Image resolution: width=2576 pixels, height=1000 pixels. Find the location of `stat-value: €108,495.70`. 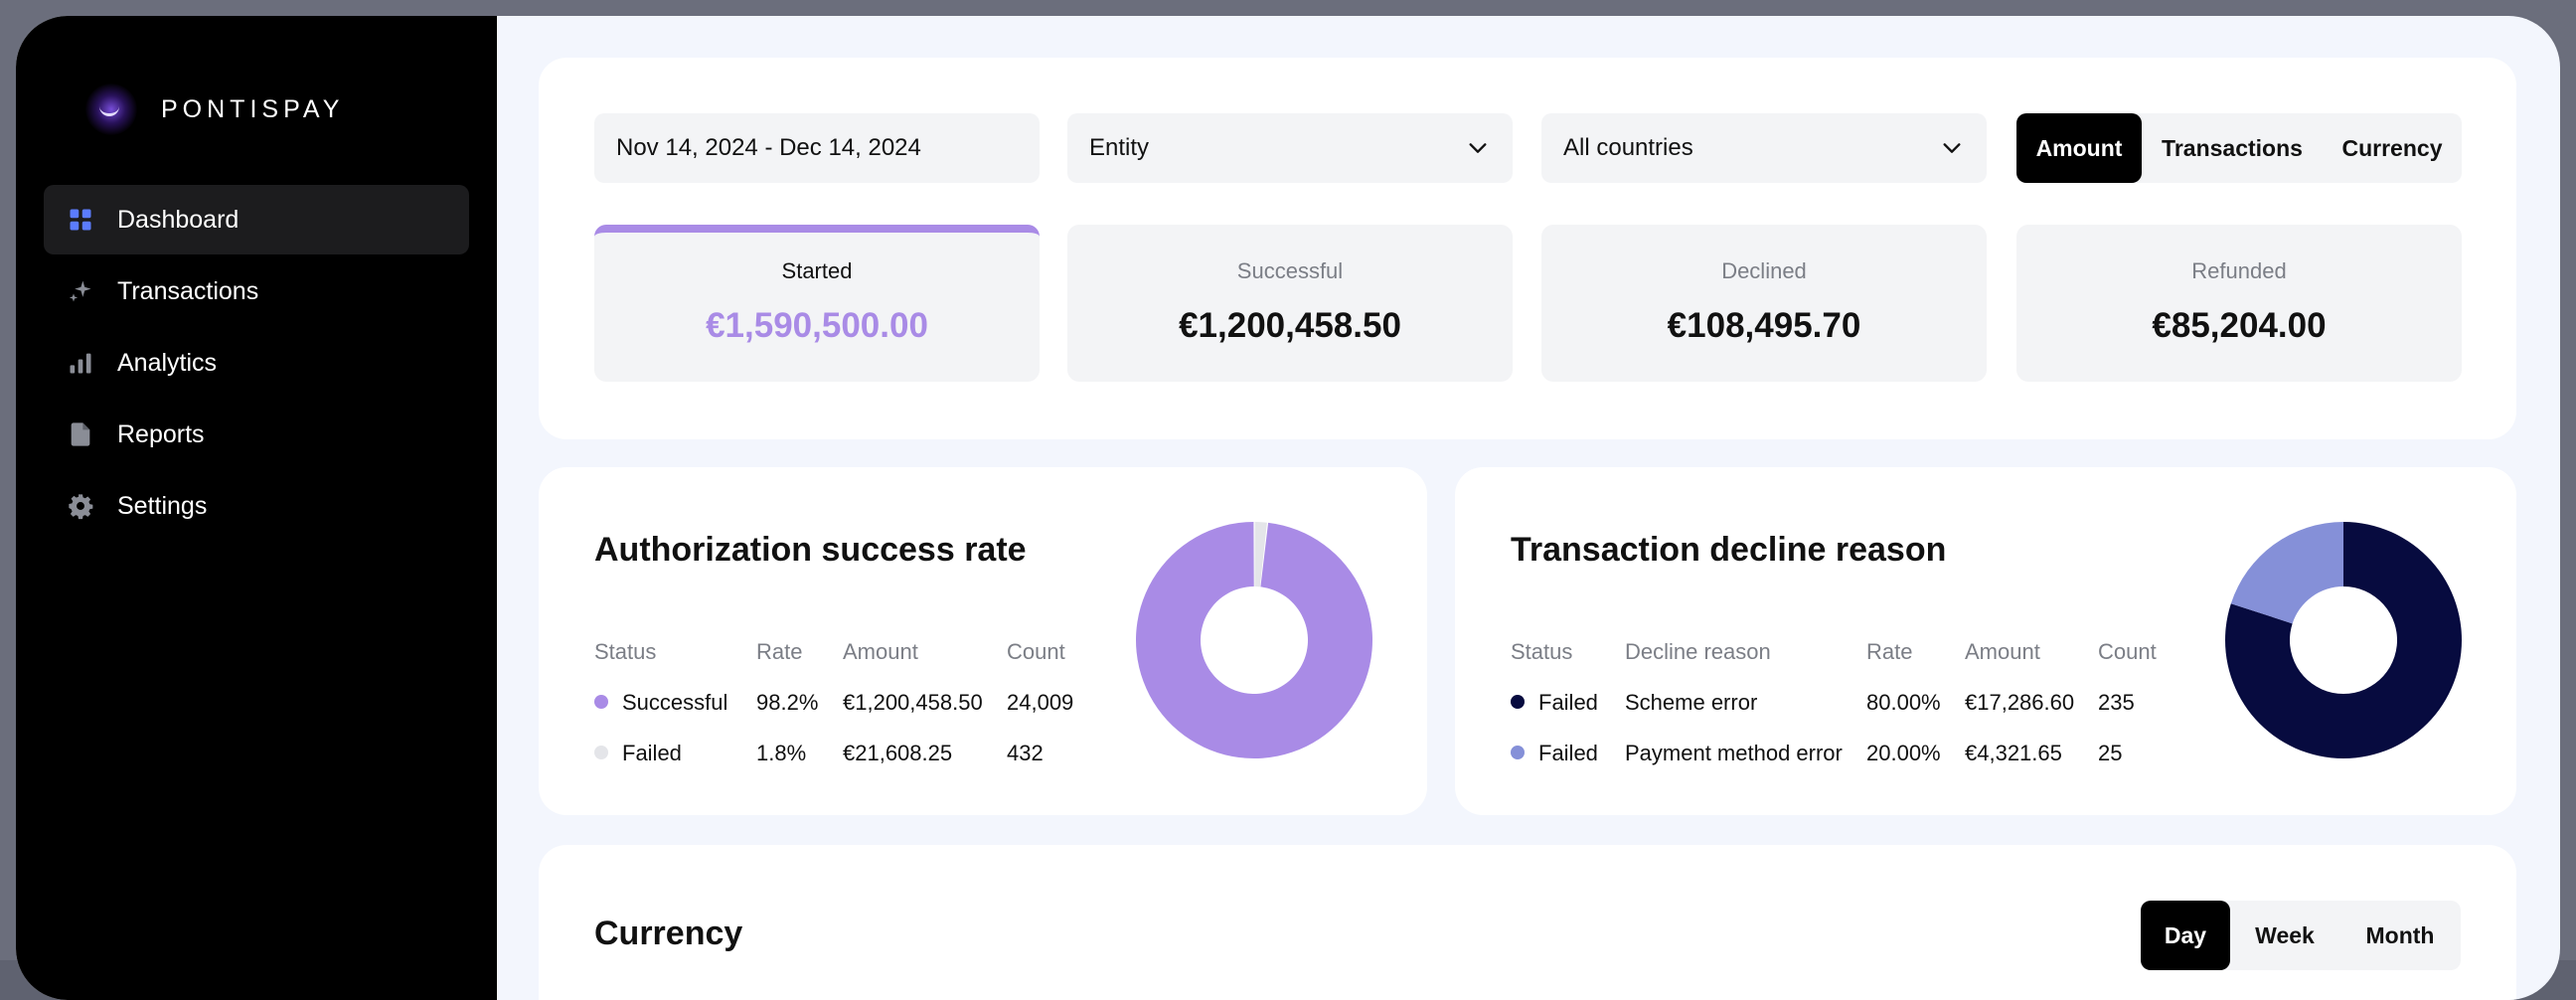

stat-value: €108,495.70 is located at coordinates (1764, 325).